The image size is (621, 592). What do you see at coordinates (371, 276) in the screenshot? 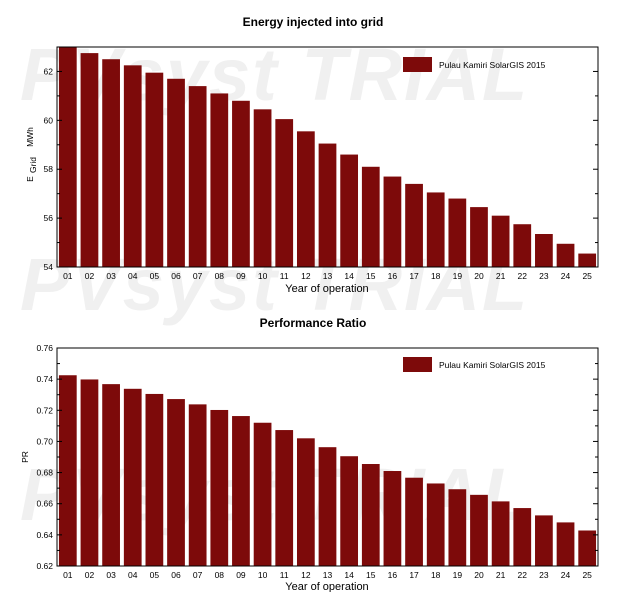
I see `energy-x-tick-15: 15` at bounding box center [371, 276].